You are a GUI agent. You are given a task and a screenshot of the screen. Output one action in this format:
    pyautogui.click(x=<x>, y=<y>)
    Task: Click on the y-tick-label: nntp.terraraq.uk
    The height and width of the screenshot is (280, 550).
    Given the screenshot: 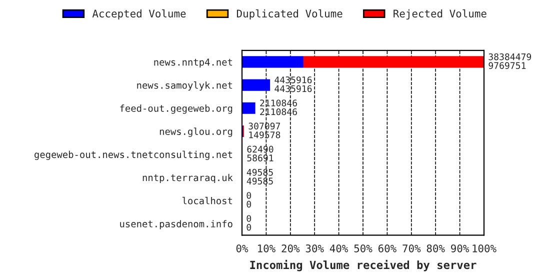 What is the action you would take?
    pyautogui.click(x=187, y=179)
    